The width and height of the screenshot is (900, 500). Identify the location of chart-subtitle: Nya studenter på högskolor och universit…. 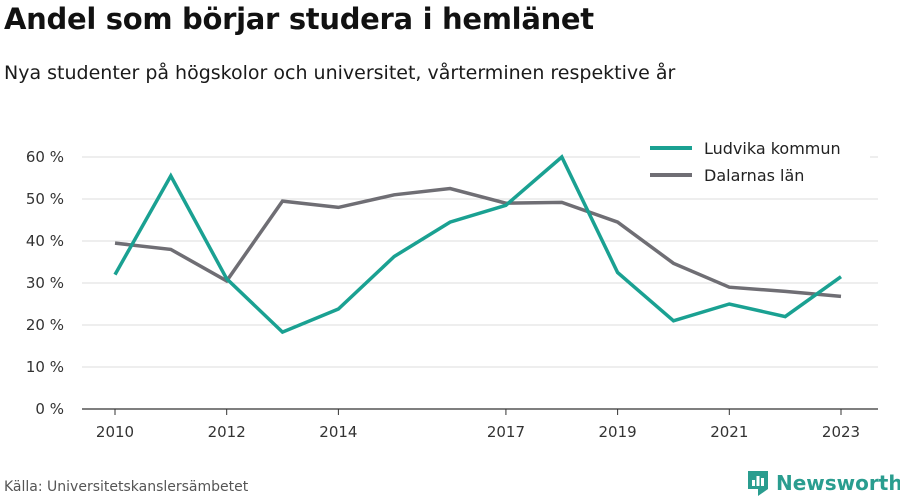
(340, 73).